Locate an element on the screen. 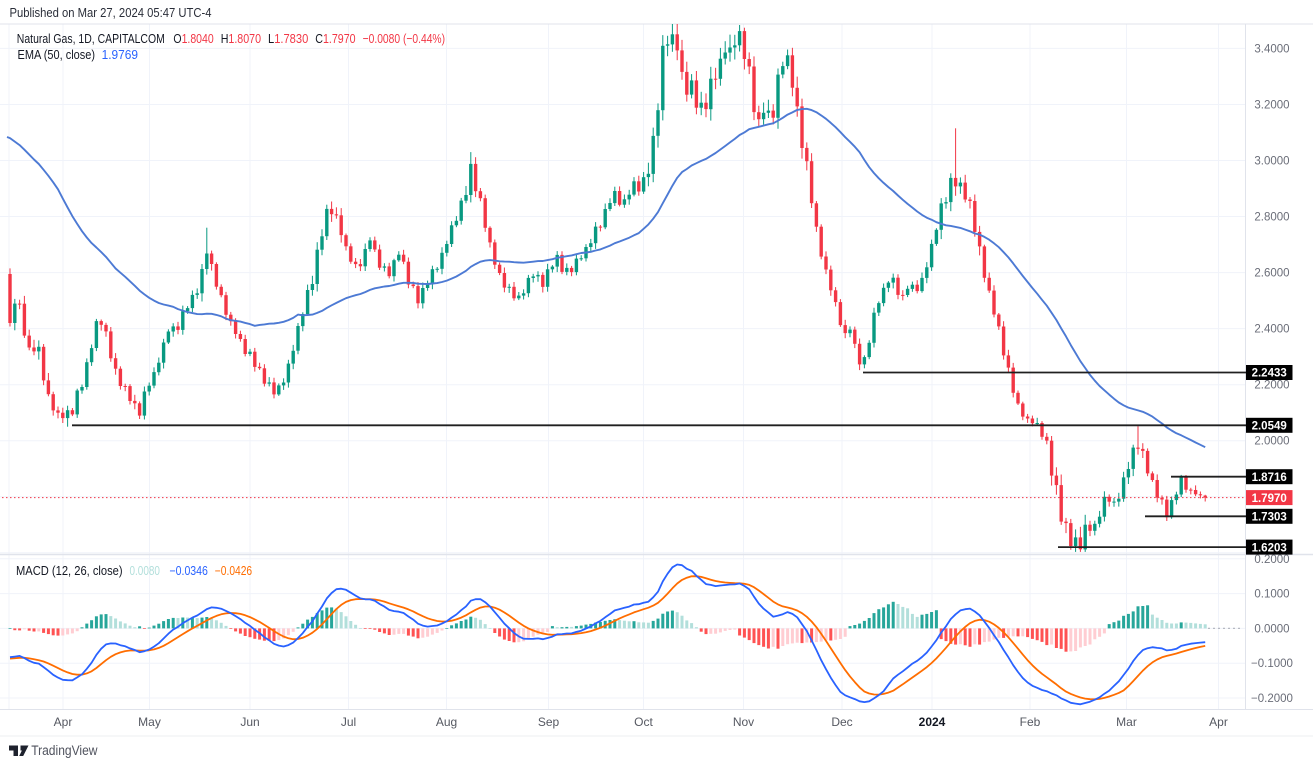 The height and width of the screenshot is (773, 1313). svg-text: L1.7830 is located at coordinates (288, 38).